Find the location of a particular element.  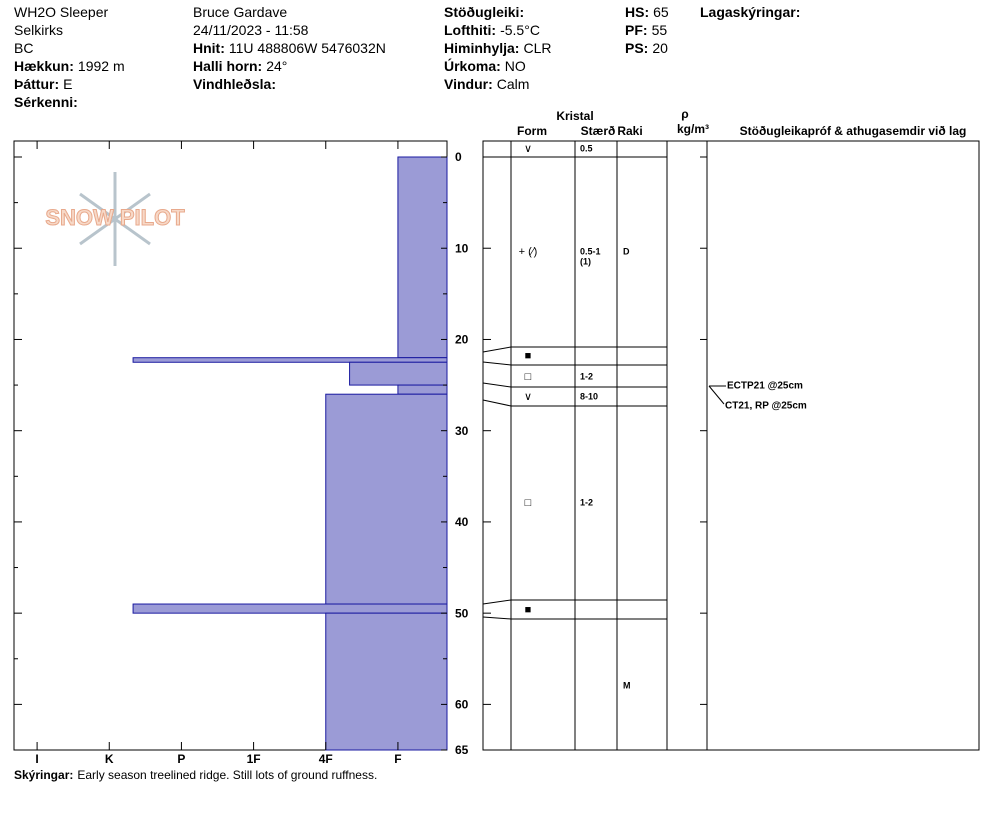

field-label: Vindhleðsla: is located at coordinates (234, 84).